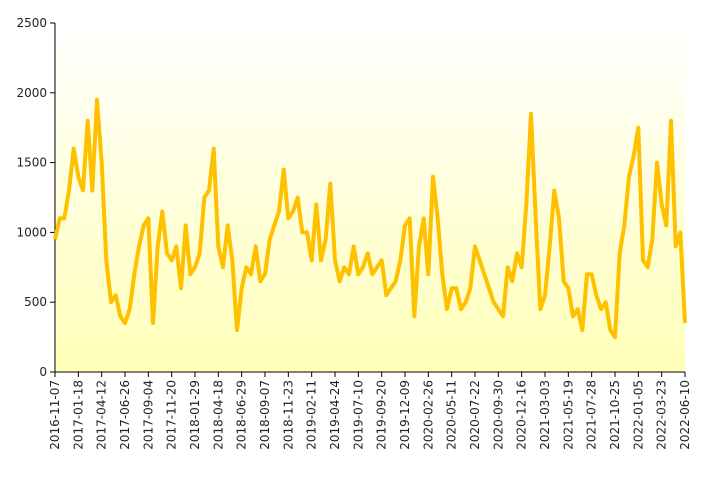 This screenshot has height=492, width=706. What do you see at coordinates (405, 415) in the screenshot?
I see `x-tick-label: 2019-12-09` at bounding box center [405, 415].